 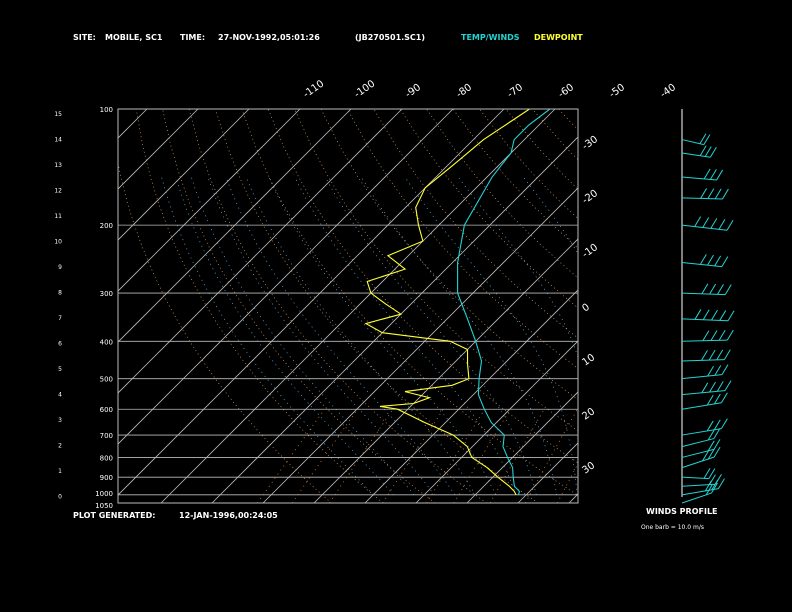 I want to click on pressure-tick-label: 1000, so click(x=104, y=494).